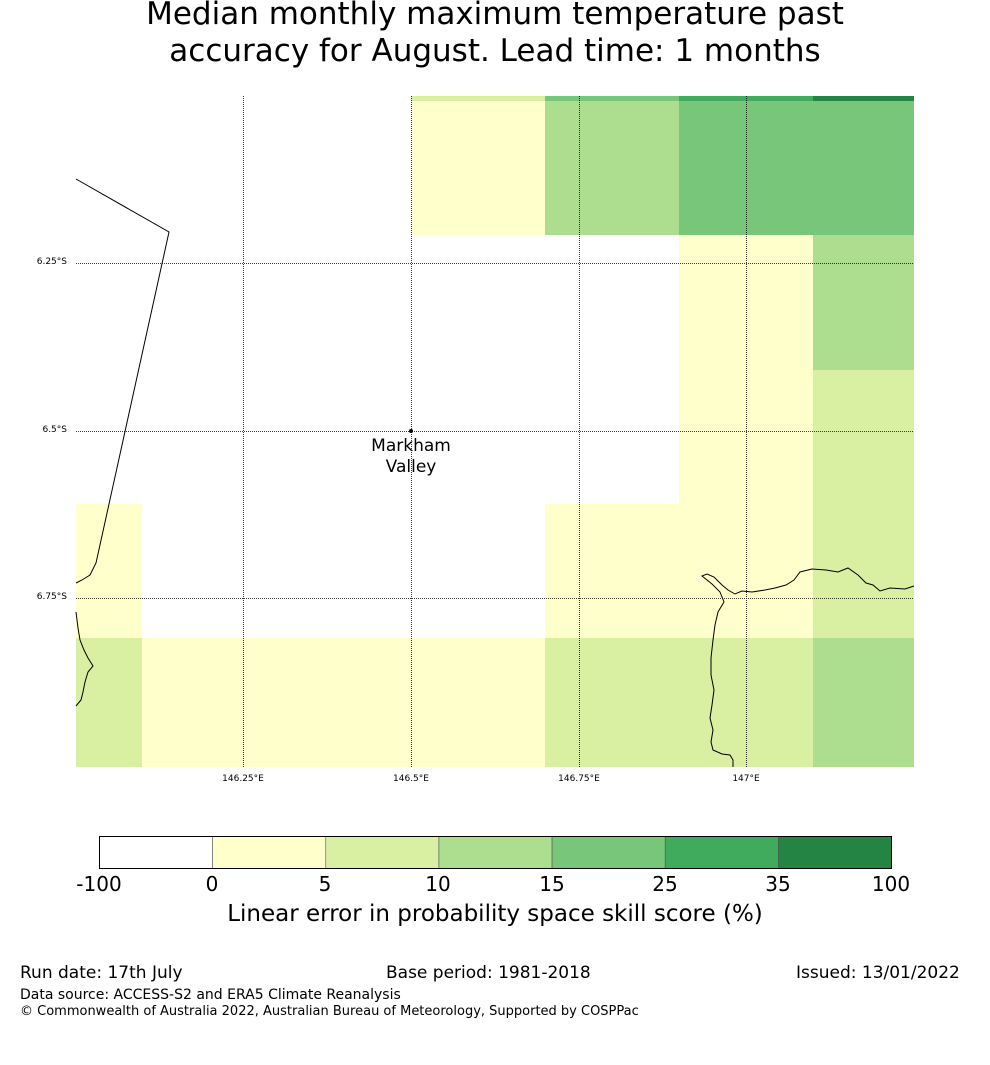 This screenshot has height=1065, width=990. I want to click on river-coastline, so click(808, 667).